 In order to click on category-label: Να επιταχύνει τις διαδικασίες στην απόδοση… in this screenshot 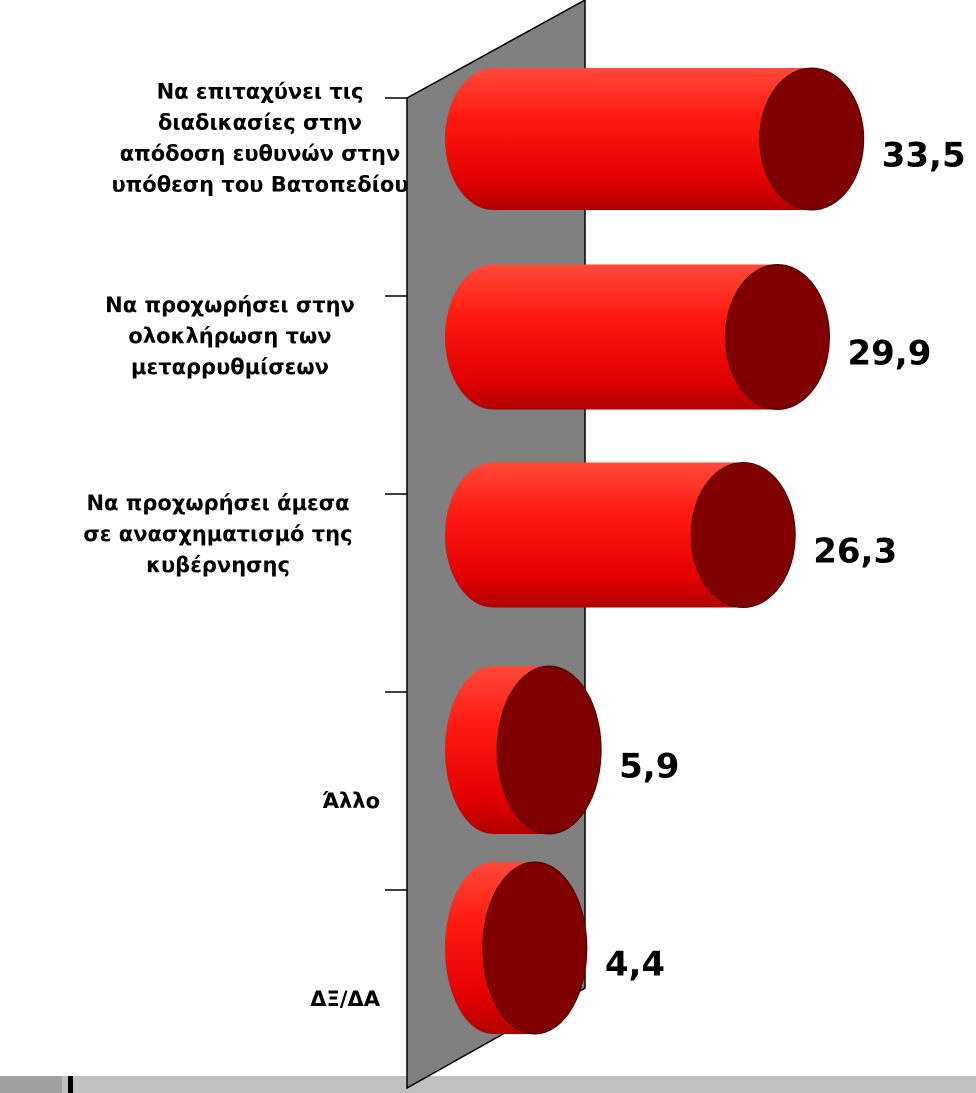, I will do `click(259, 138)`.